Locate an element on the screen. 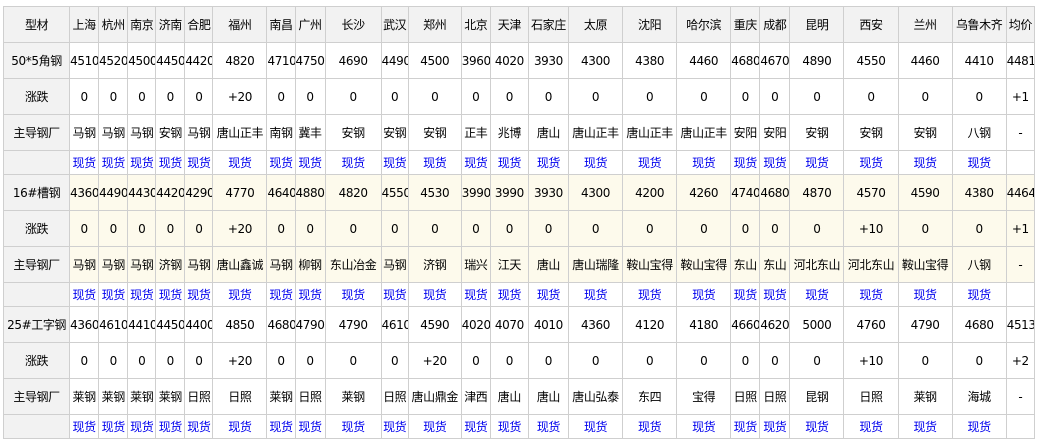 This screenshot has height=445, width=1052. average-price: 4513 is located at coordinates (1020, 324).